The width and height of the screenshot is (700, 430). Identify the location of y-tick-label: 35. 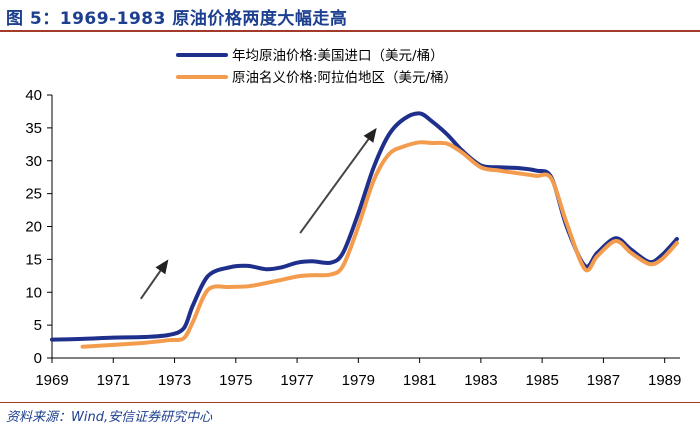
(33, 128).